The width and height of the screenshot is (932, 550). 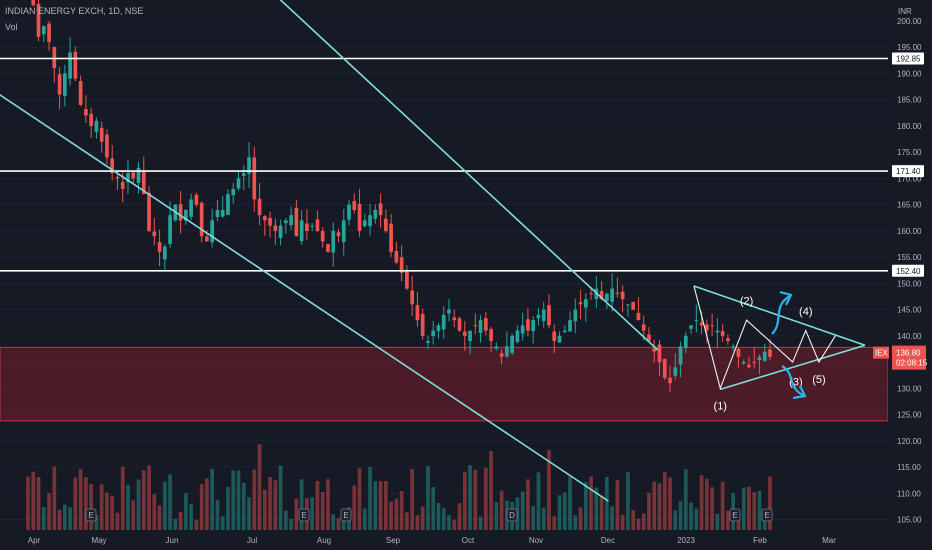 I want to click on price-tick-label: 130.00, so click(x=909, y=388).